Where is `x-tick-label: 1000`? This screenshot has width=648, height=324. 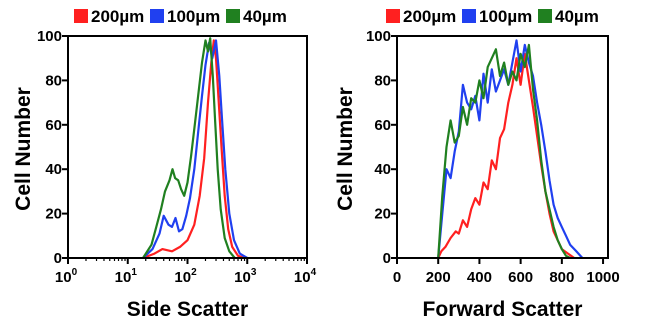 x-tick-label: 1000 is located at coordinates (602, 277).